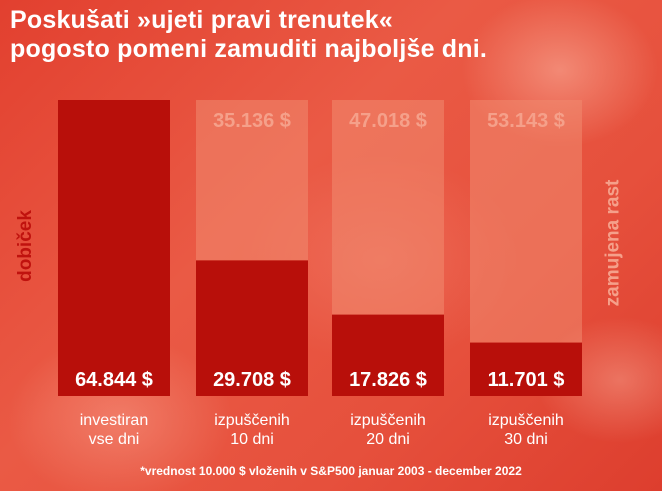 The width and height of the screenshot is (662, 491). What do you see at coordinates (252, 439) in the screenshot?
I see `category-label-2-line-2: 10 dni` at bounding box center [252, 439].